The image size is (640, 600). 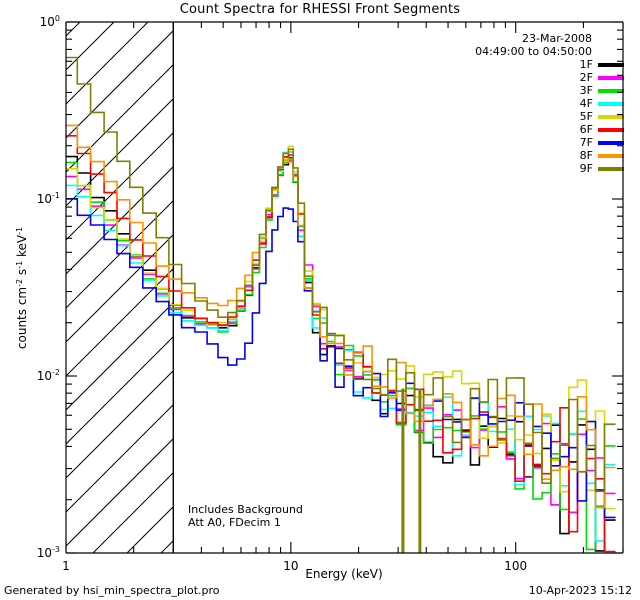 I want to click on legend-label: 3F, so click(x=586, y=90).